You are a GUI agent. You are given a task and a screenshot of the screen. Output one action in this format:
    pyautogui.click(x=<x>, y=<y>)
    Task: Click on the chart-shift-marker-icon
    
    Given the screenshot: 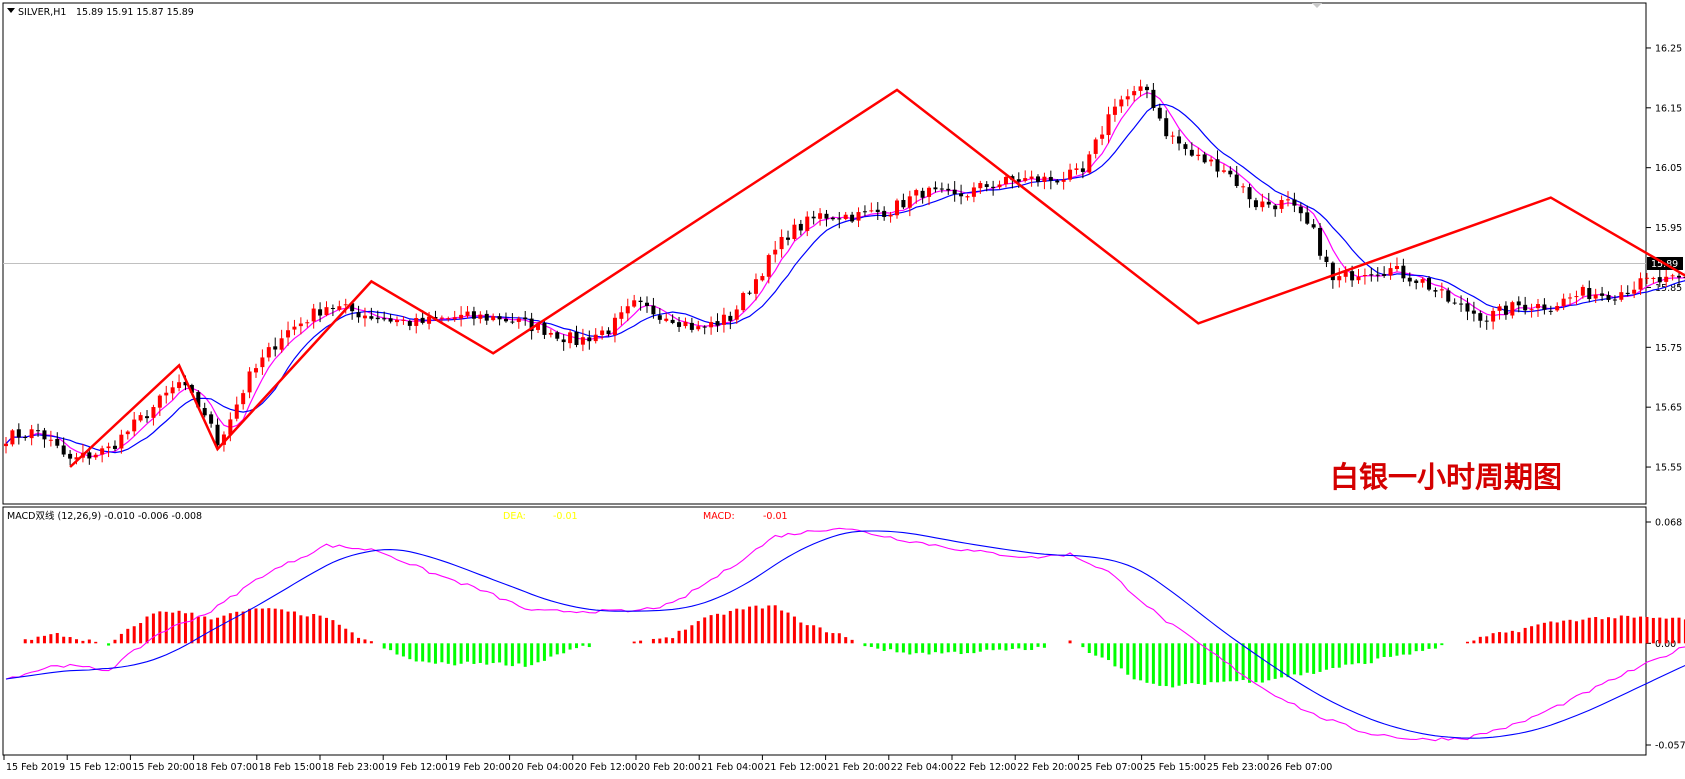 What is the action you would take?
    pyautogui.click(x=1317, y=5)
    